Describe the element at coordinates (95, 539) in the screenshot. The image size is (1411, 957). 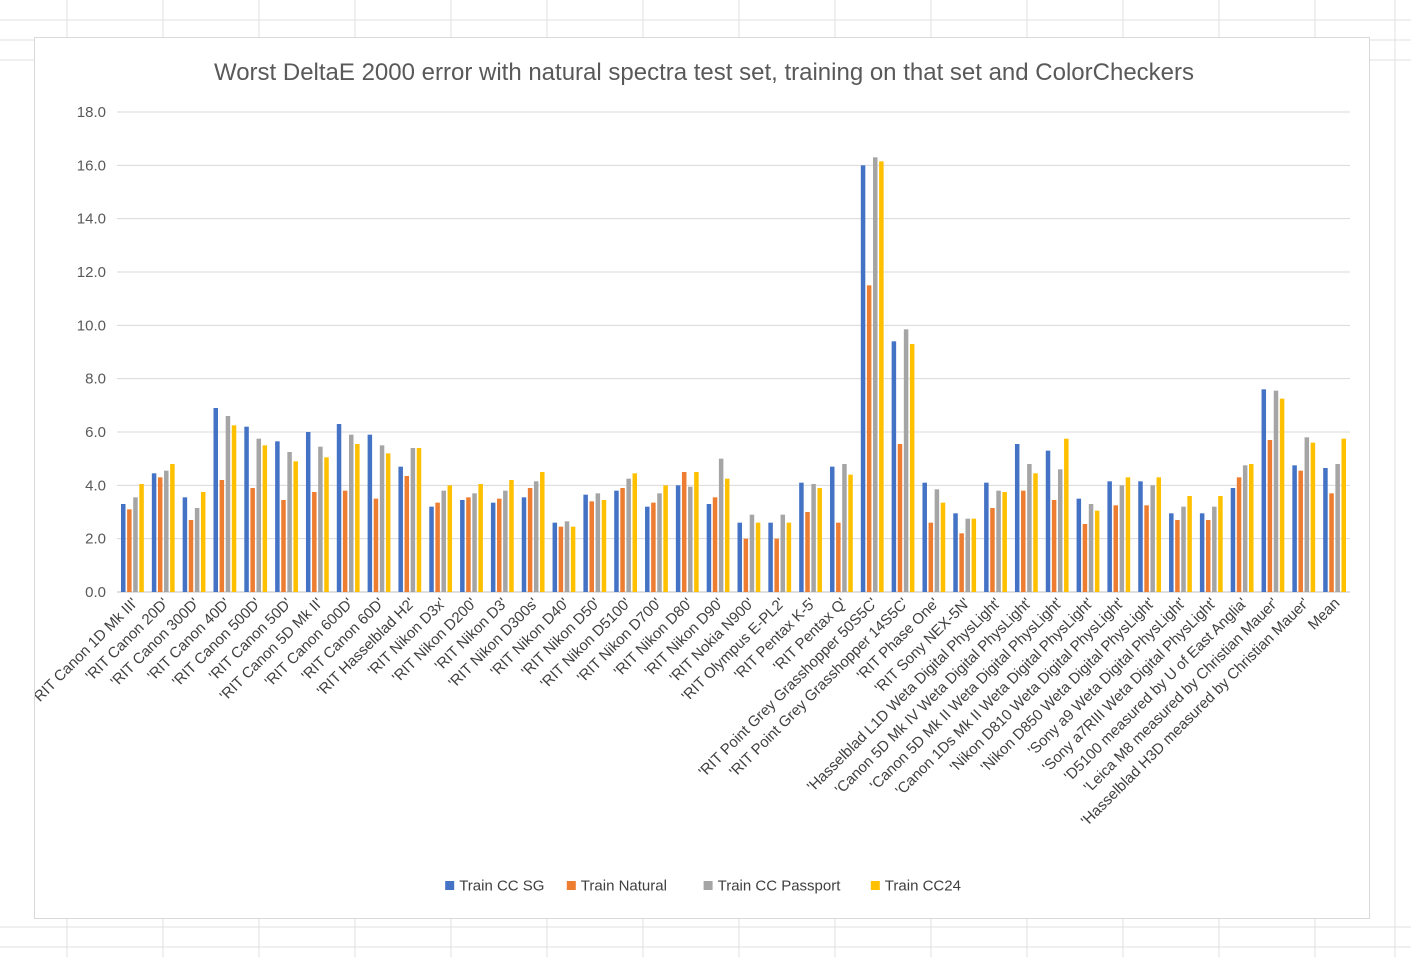
I see `y-tick-label: 2.0` at that location.